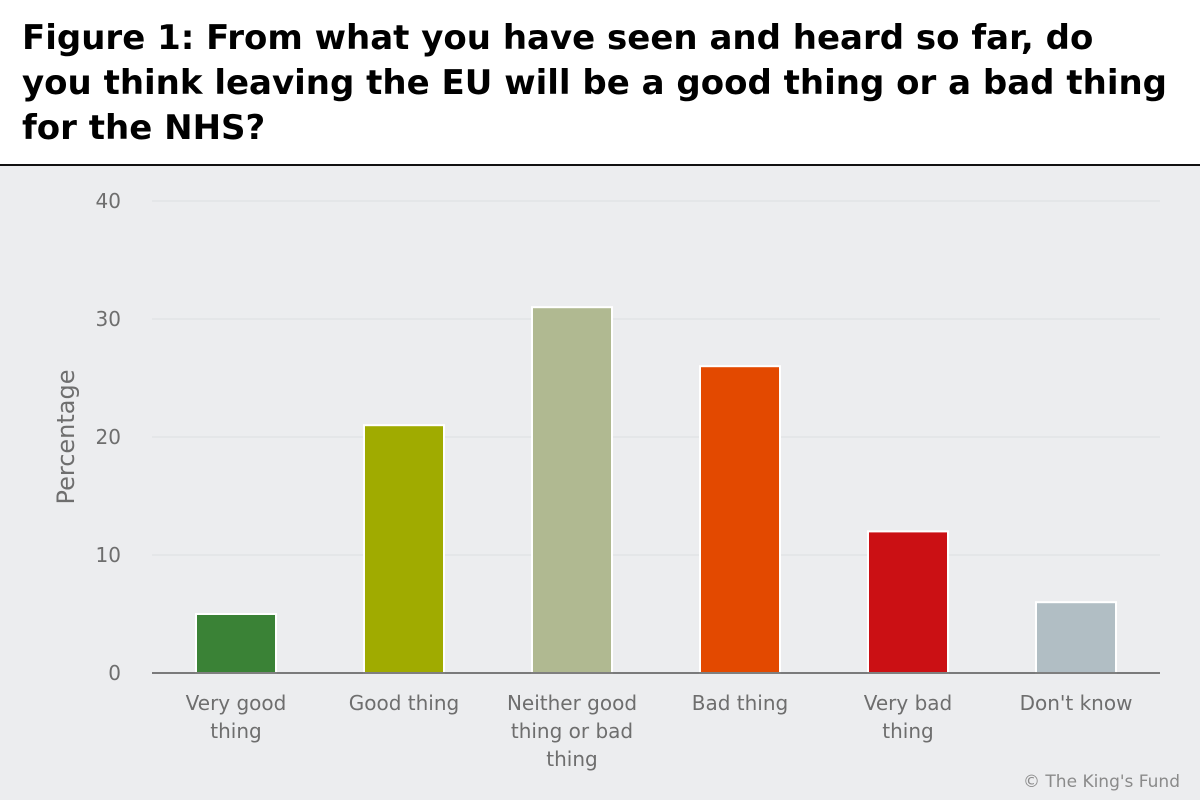  Describe the element at coordinates (108, 319) in the screenshot. I see `y-tick-label-30: 30` at that location.